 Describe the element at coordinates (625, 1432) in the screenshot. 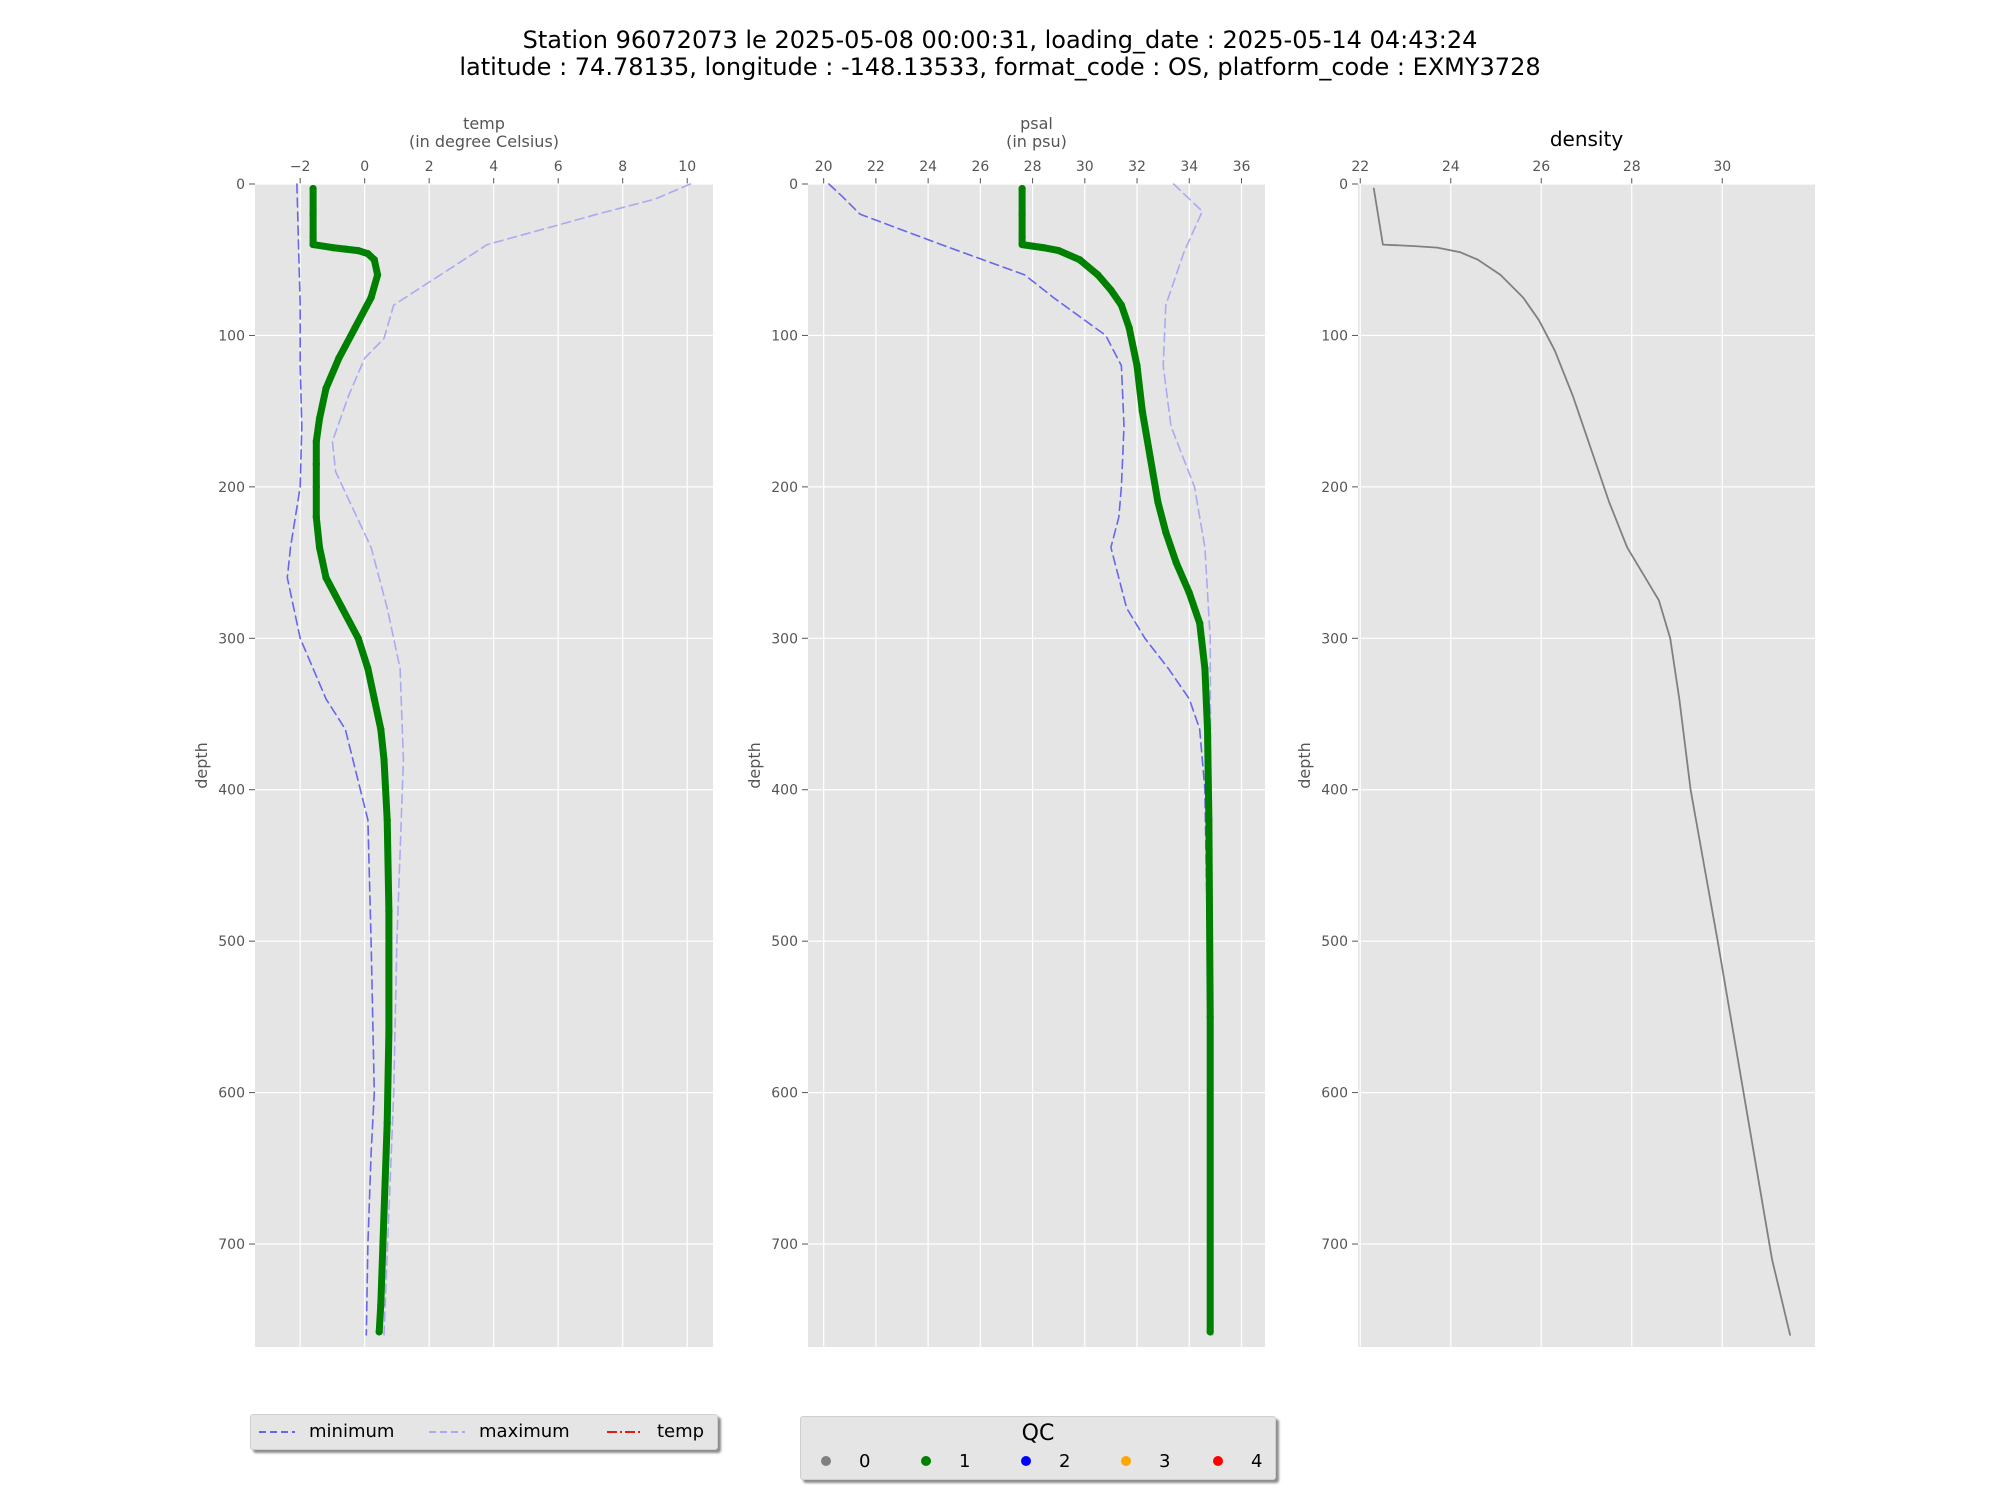

I see `legend-swatch-temp` at that location.